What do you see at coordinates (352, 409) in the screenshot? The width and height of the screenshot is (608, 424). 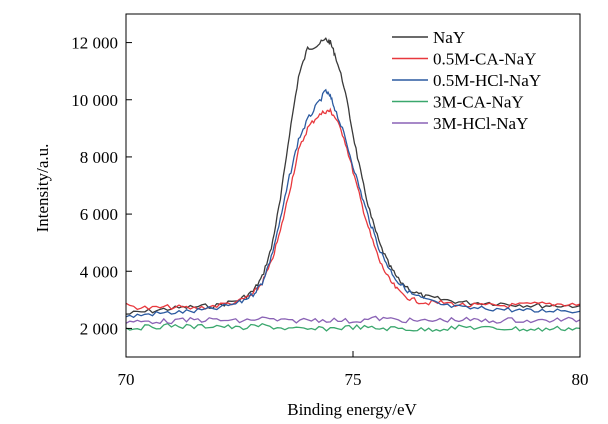 I see `x-axis-label: Binding energy/eV` at bounding box center [352, 409].